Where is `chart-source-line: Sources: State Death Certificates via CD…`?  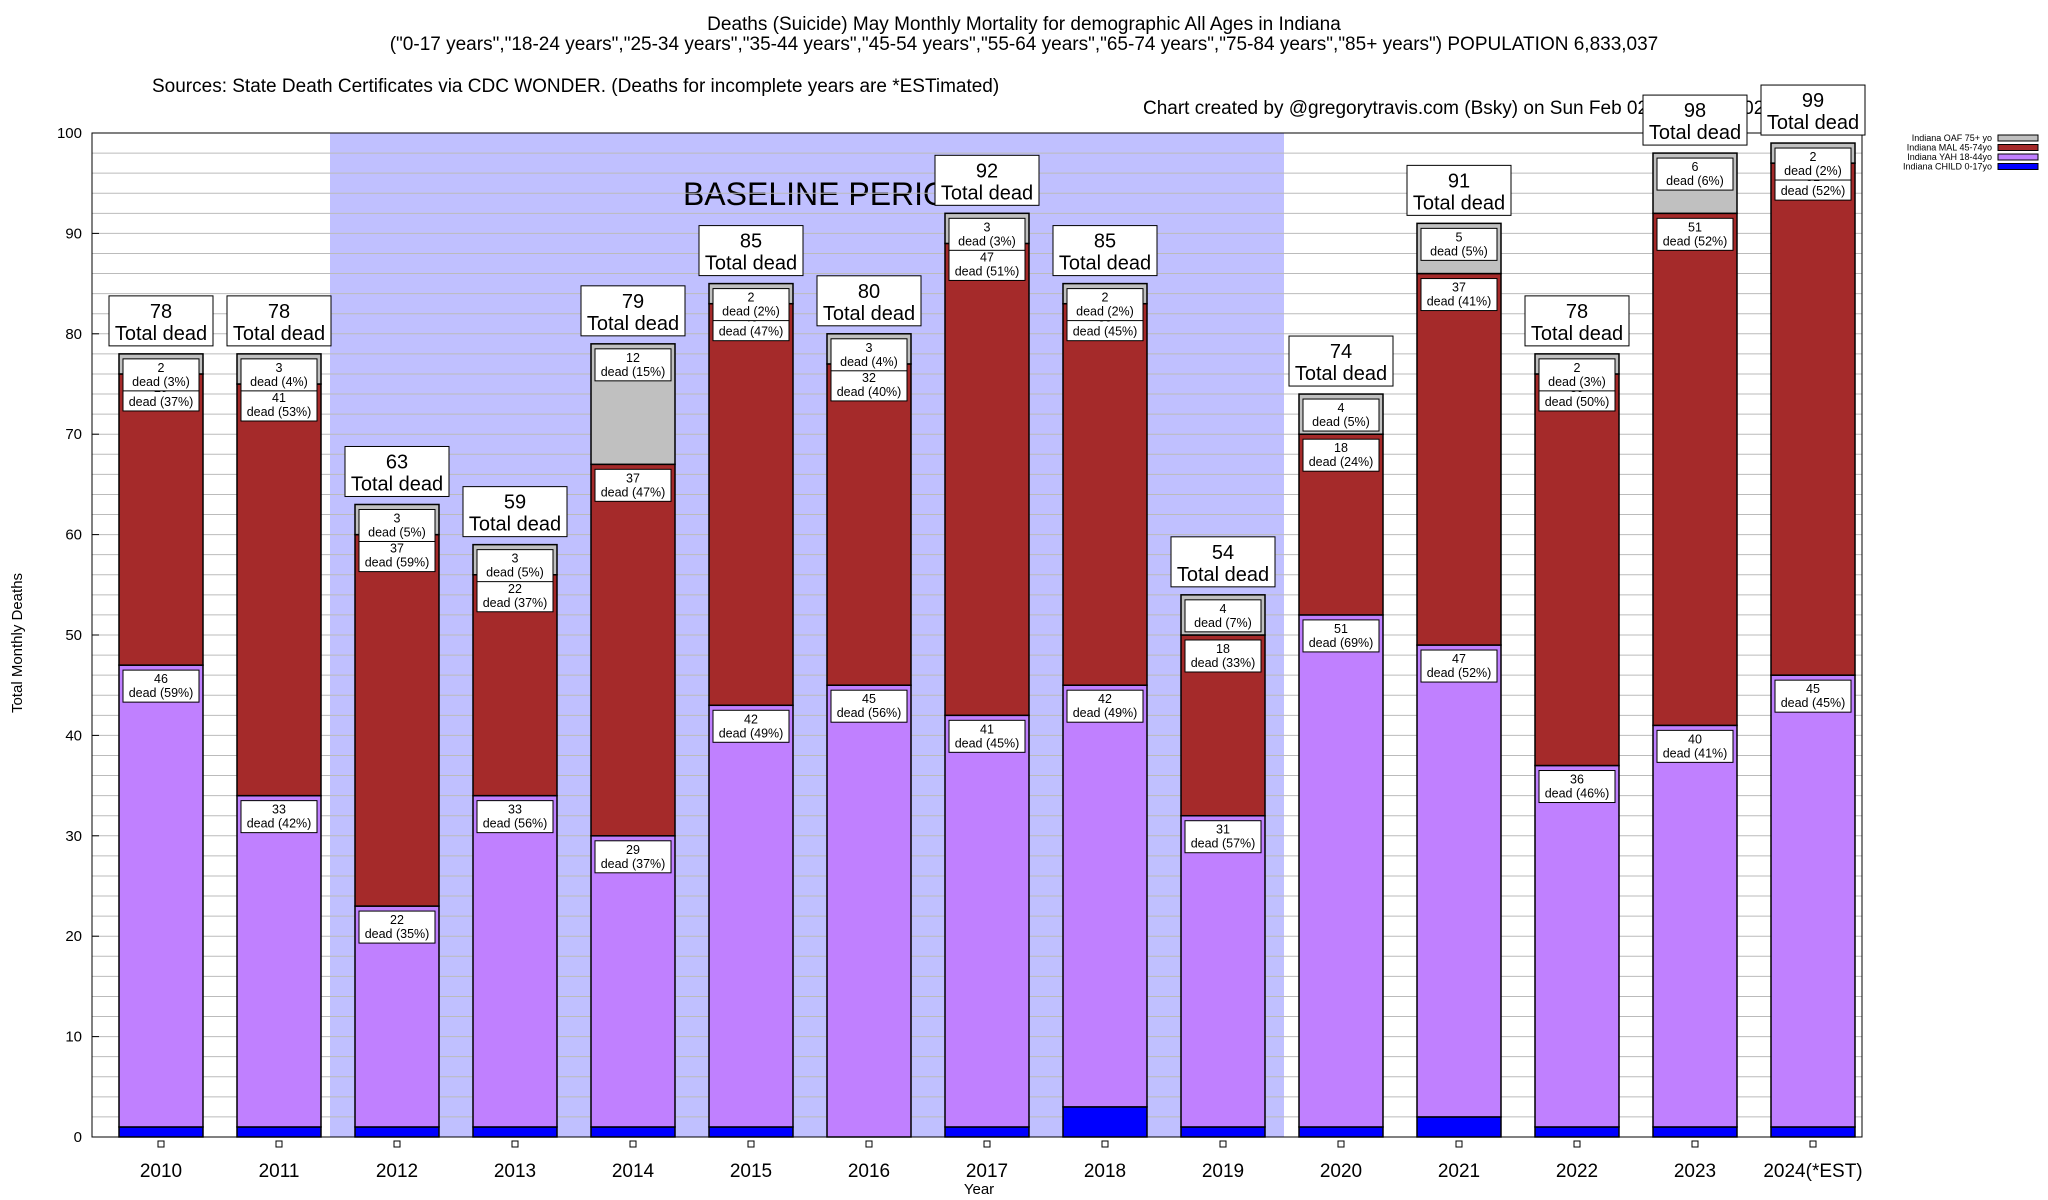 chart-source-line: Sources: State Death Certificates via CD… is located at coordinates (1024, 87).